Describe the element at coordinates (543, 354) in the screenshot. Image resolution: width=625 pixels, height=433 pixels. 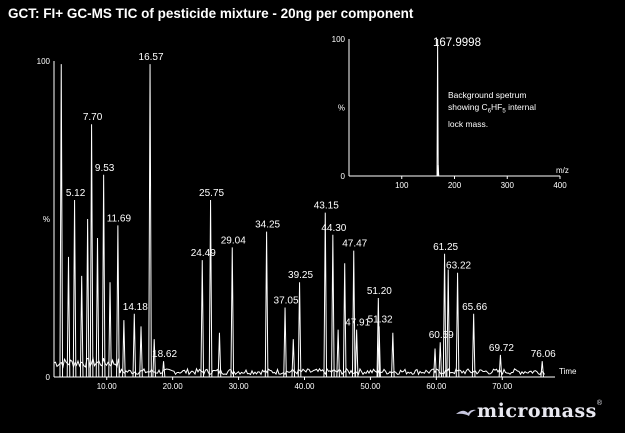
I see `peak-label: 76.06` at that location.